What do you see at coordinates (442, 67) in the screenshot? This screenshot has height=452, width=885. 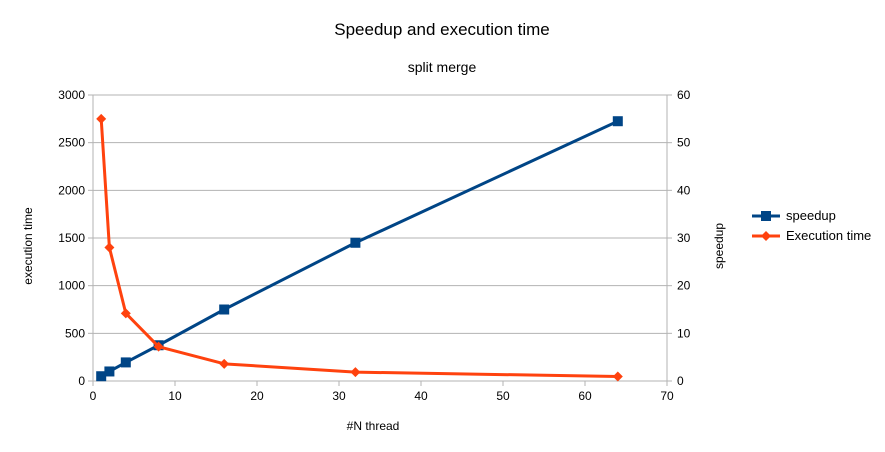 I see `chart-subtitle: split merge` at bounding box center [442, 67].